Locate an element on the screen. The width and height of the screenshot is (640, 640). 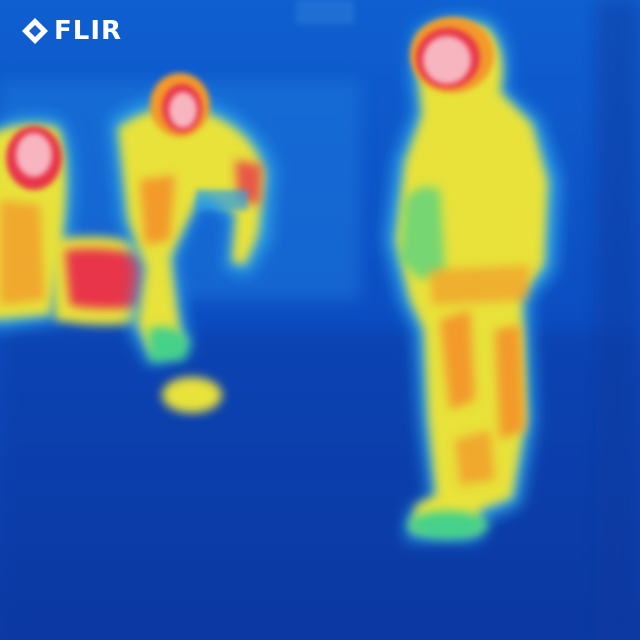
wall-edge-right is located at coordinates (618, 320).